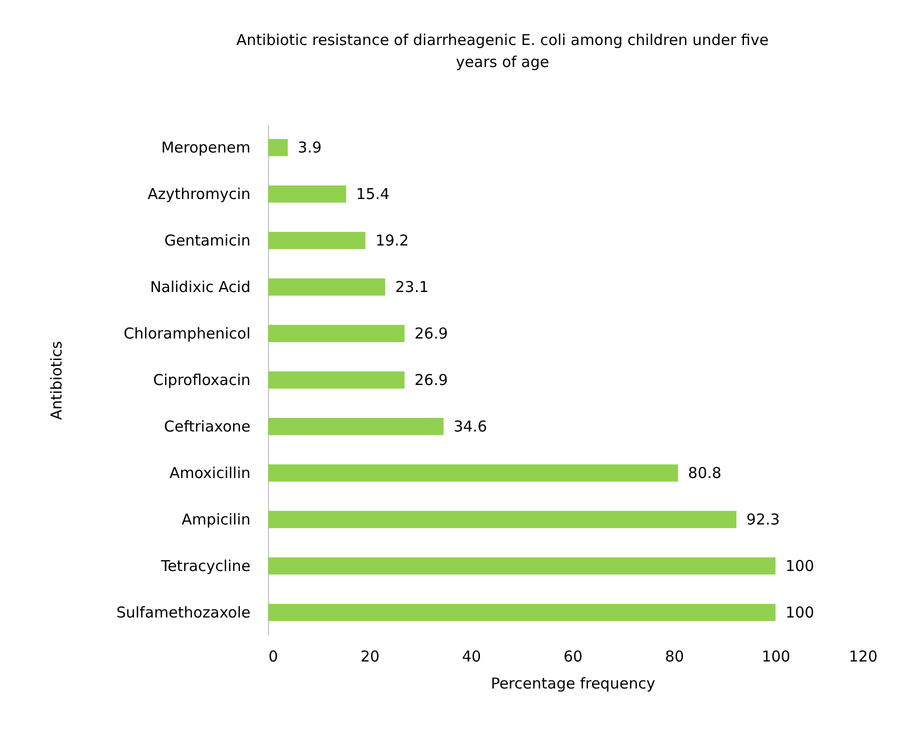 This screenshot has width=913, height=738. What do you see at coordinates (573, 683) in the screenshot?
I see `x-axis-title: Percentage frequency` at bounding box center [573, 683].